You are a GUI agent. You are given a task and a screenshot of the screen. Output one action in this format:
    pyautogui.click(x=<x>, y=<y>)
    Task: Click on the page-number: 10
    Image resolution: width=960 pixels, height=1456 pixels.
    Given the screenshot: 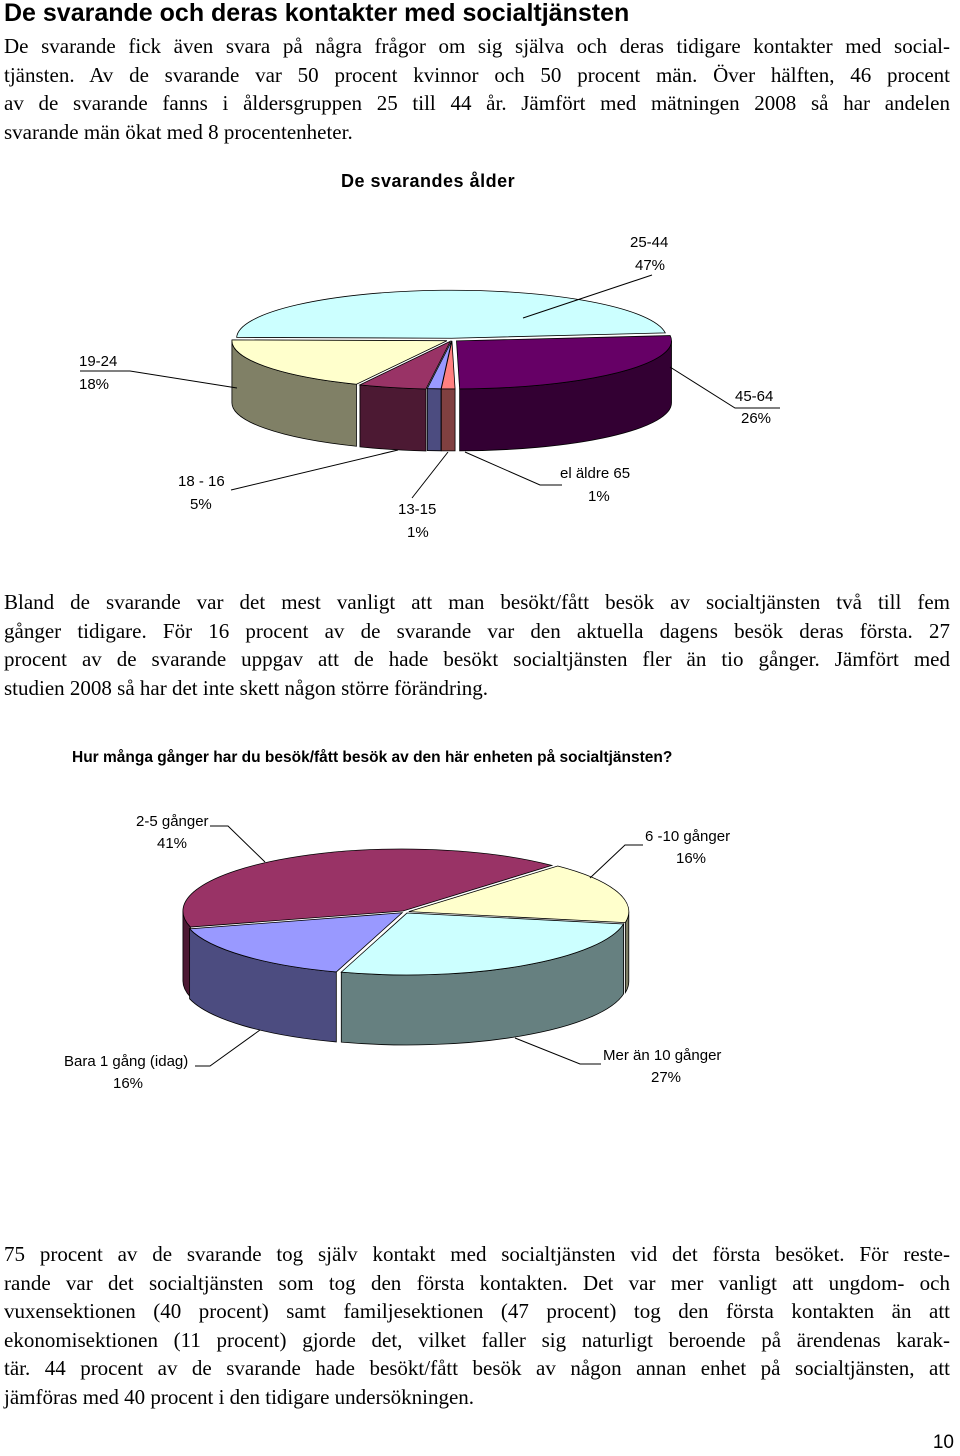 What is the action you would take?
    pyautogui.click(x=943, y=1442)
    